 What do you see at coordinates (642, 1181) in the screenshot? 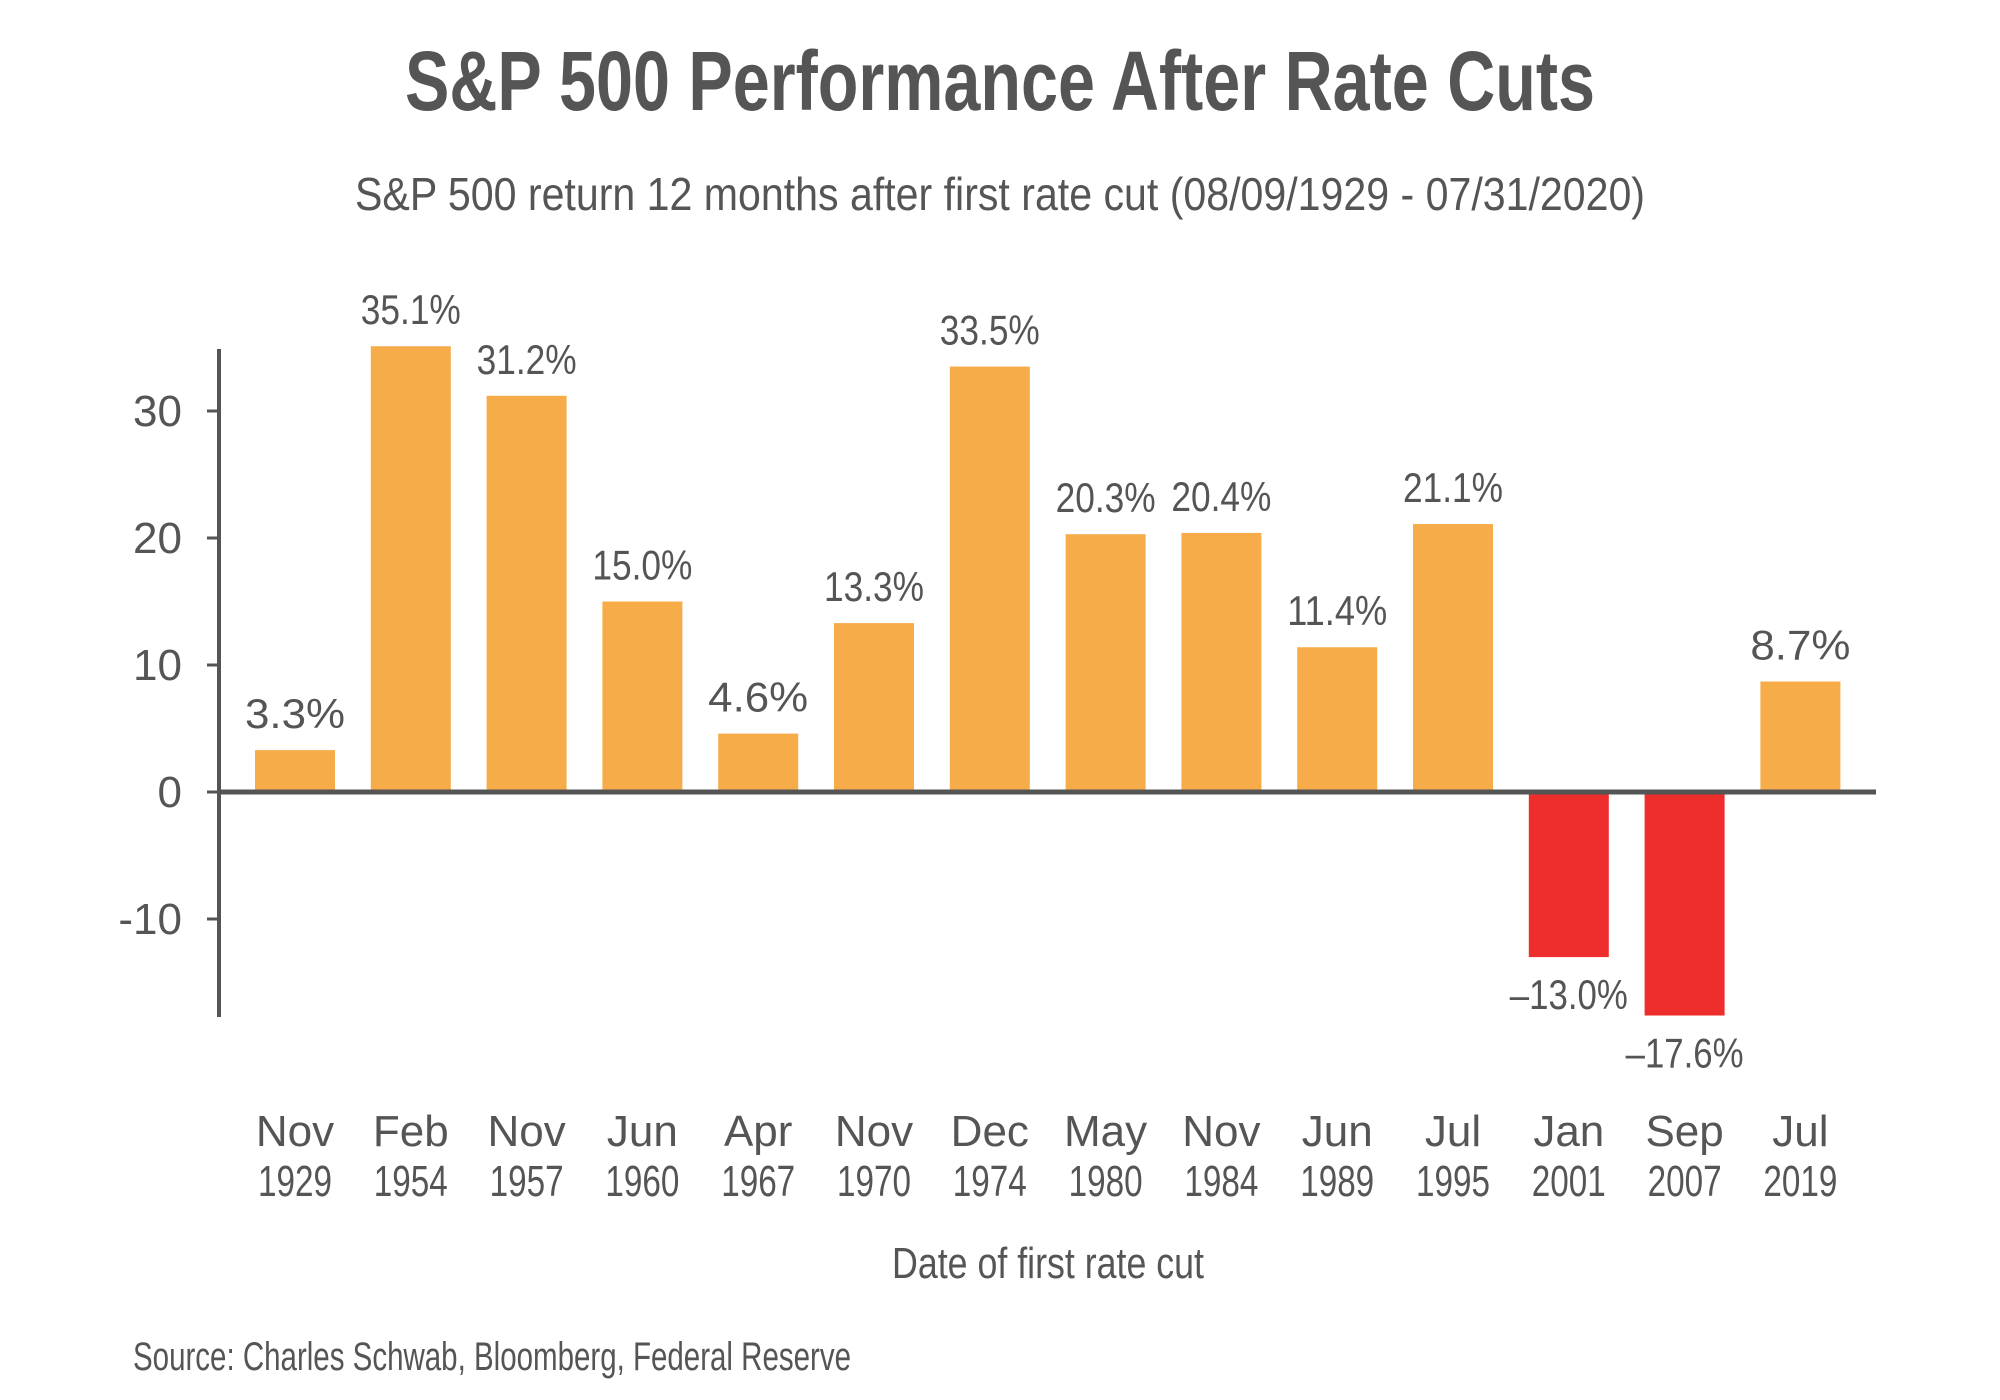
I see `category-year: 1960` at bounding box center [642, 1181].